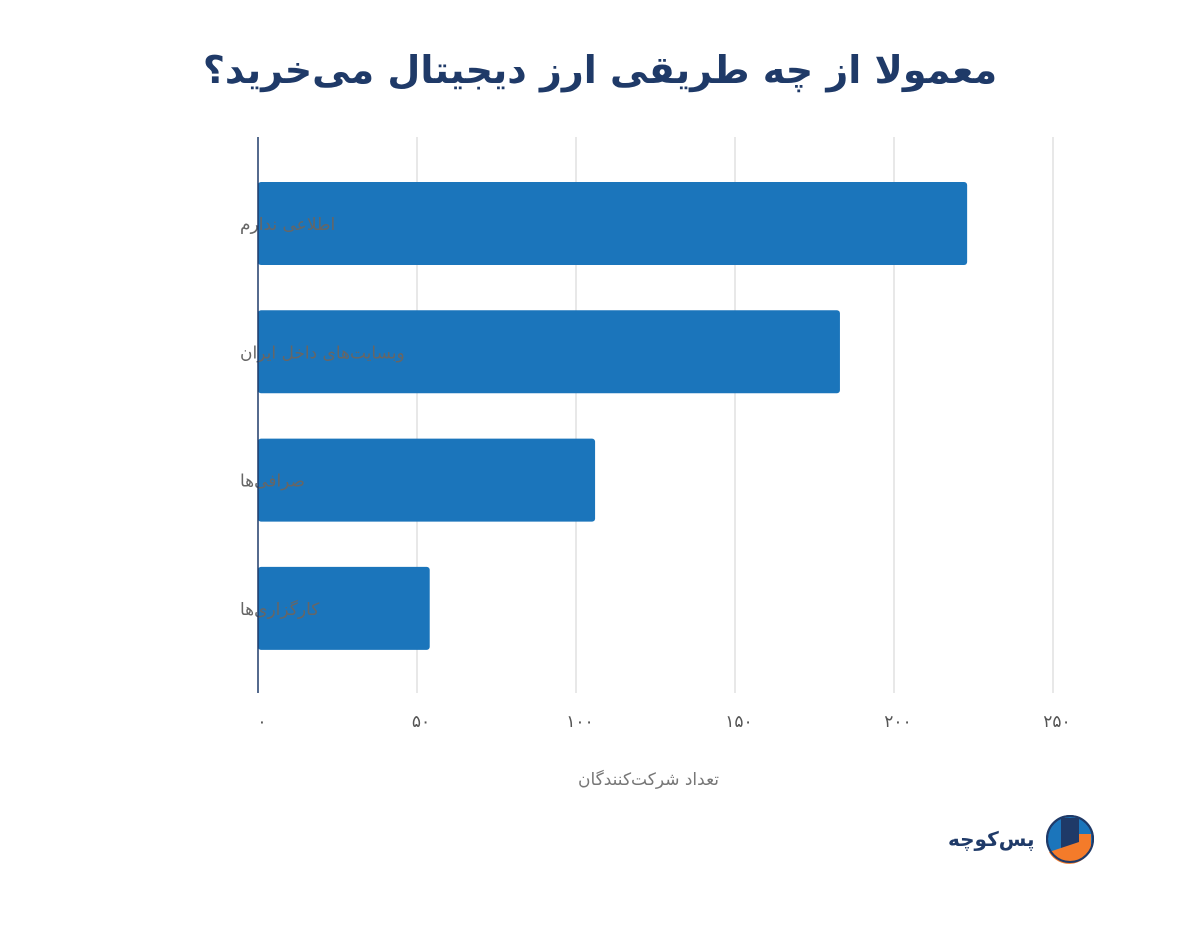 This screenshot has height=928, width=1200. I want to click on x-tick-label: ۵۰, so click(421, 722).